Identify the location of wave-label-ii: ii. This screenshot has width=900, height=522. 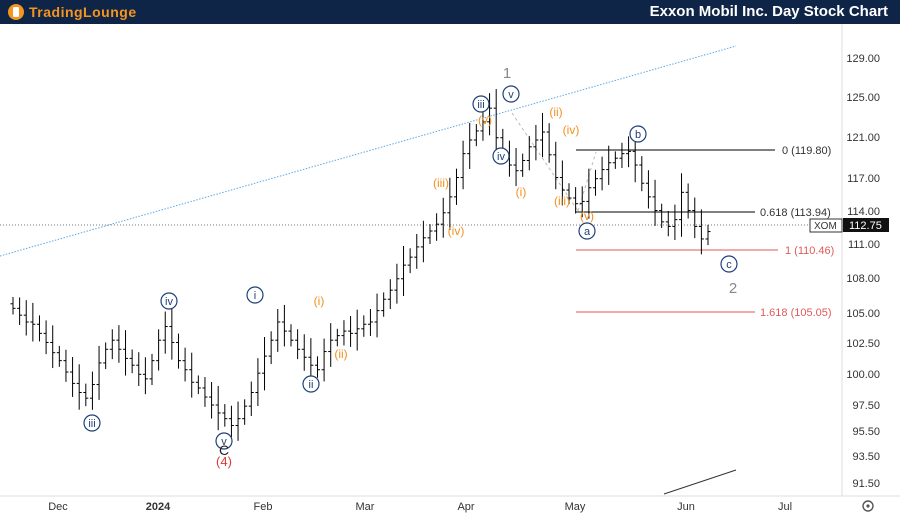
(311, 385).